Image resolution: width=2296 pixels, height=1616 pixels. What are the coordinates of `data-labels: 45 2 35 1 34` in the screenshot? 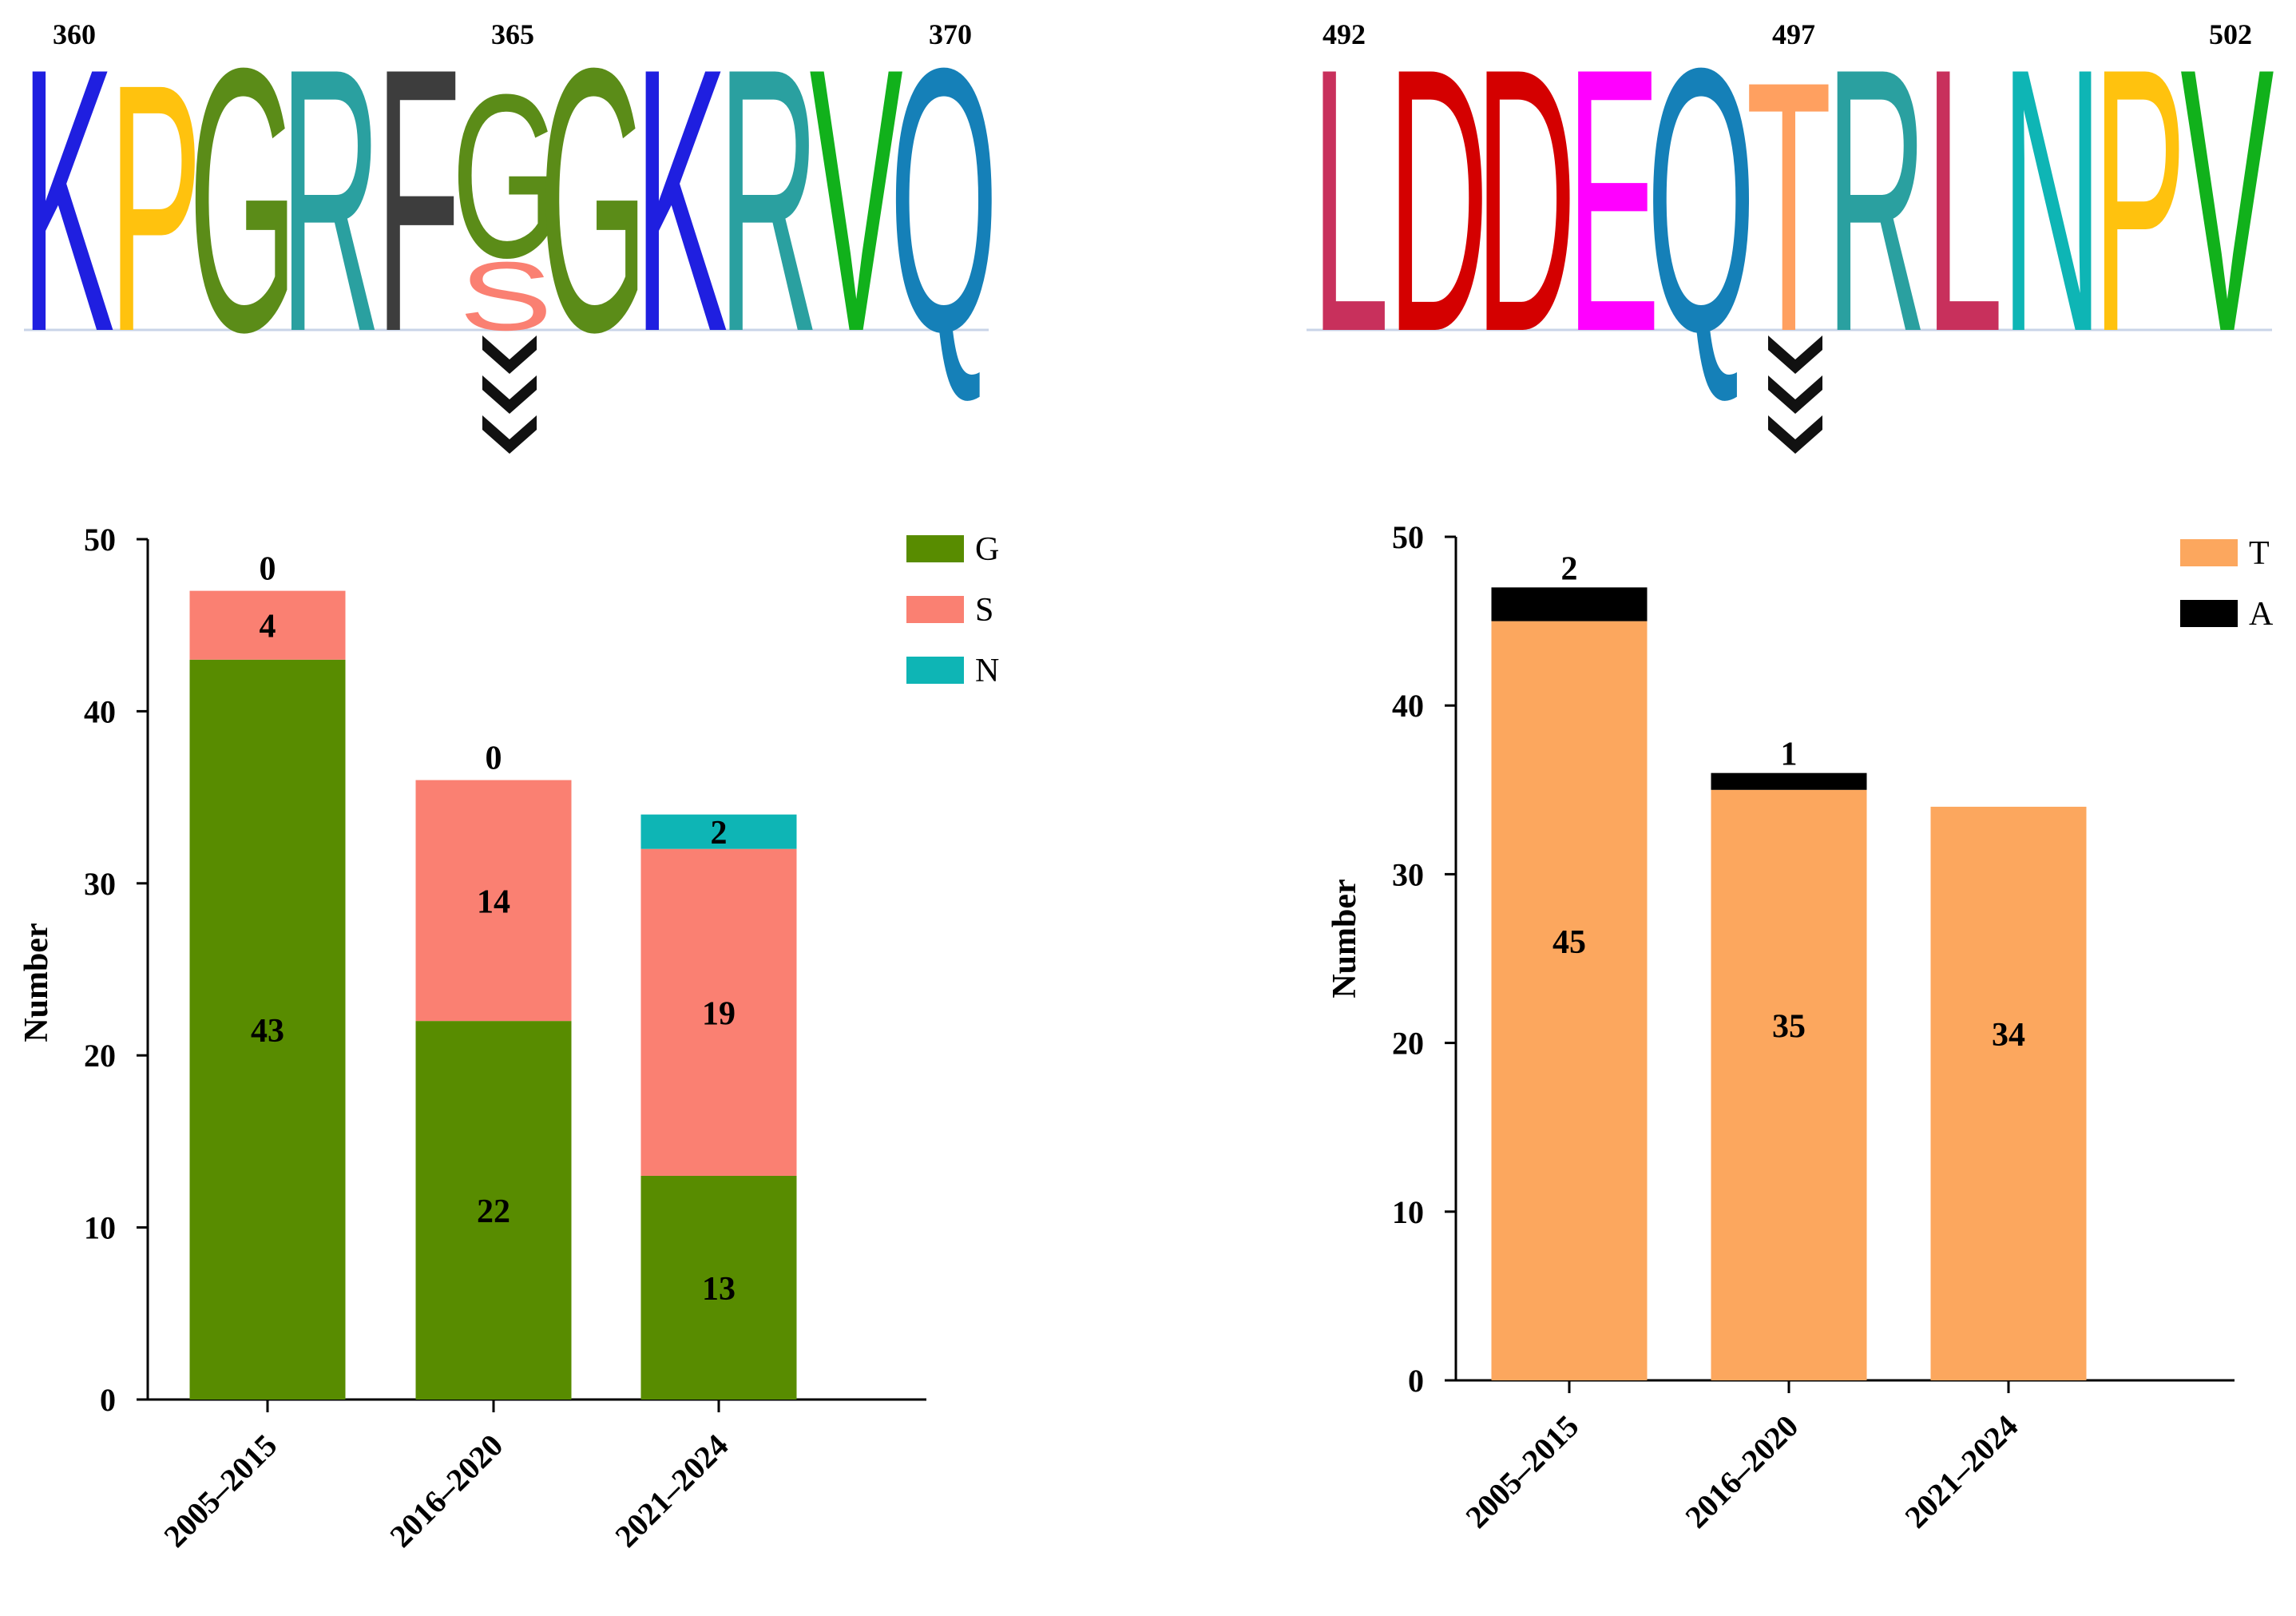 It's located at (1788, 802).